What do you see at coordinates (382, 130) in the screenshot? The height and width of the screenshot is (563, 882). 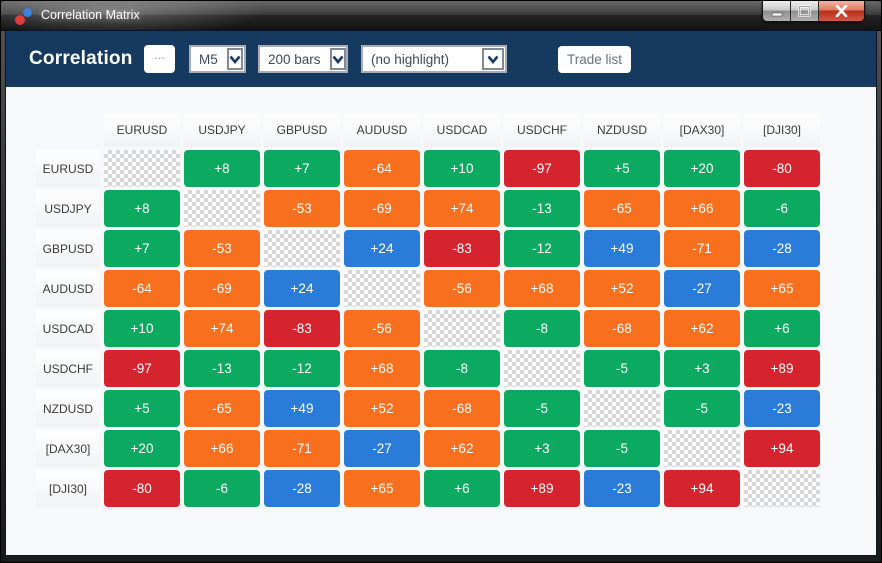 I see `column-header-AUDUSD: AUDUSD` at bounding box center [382, 130].